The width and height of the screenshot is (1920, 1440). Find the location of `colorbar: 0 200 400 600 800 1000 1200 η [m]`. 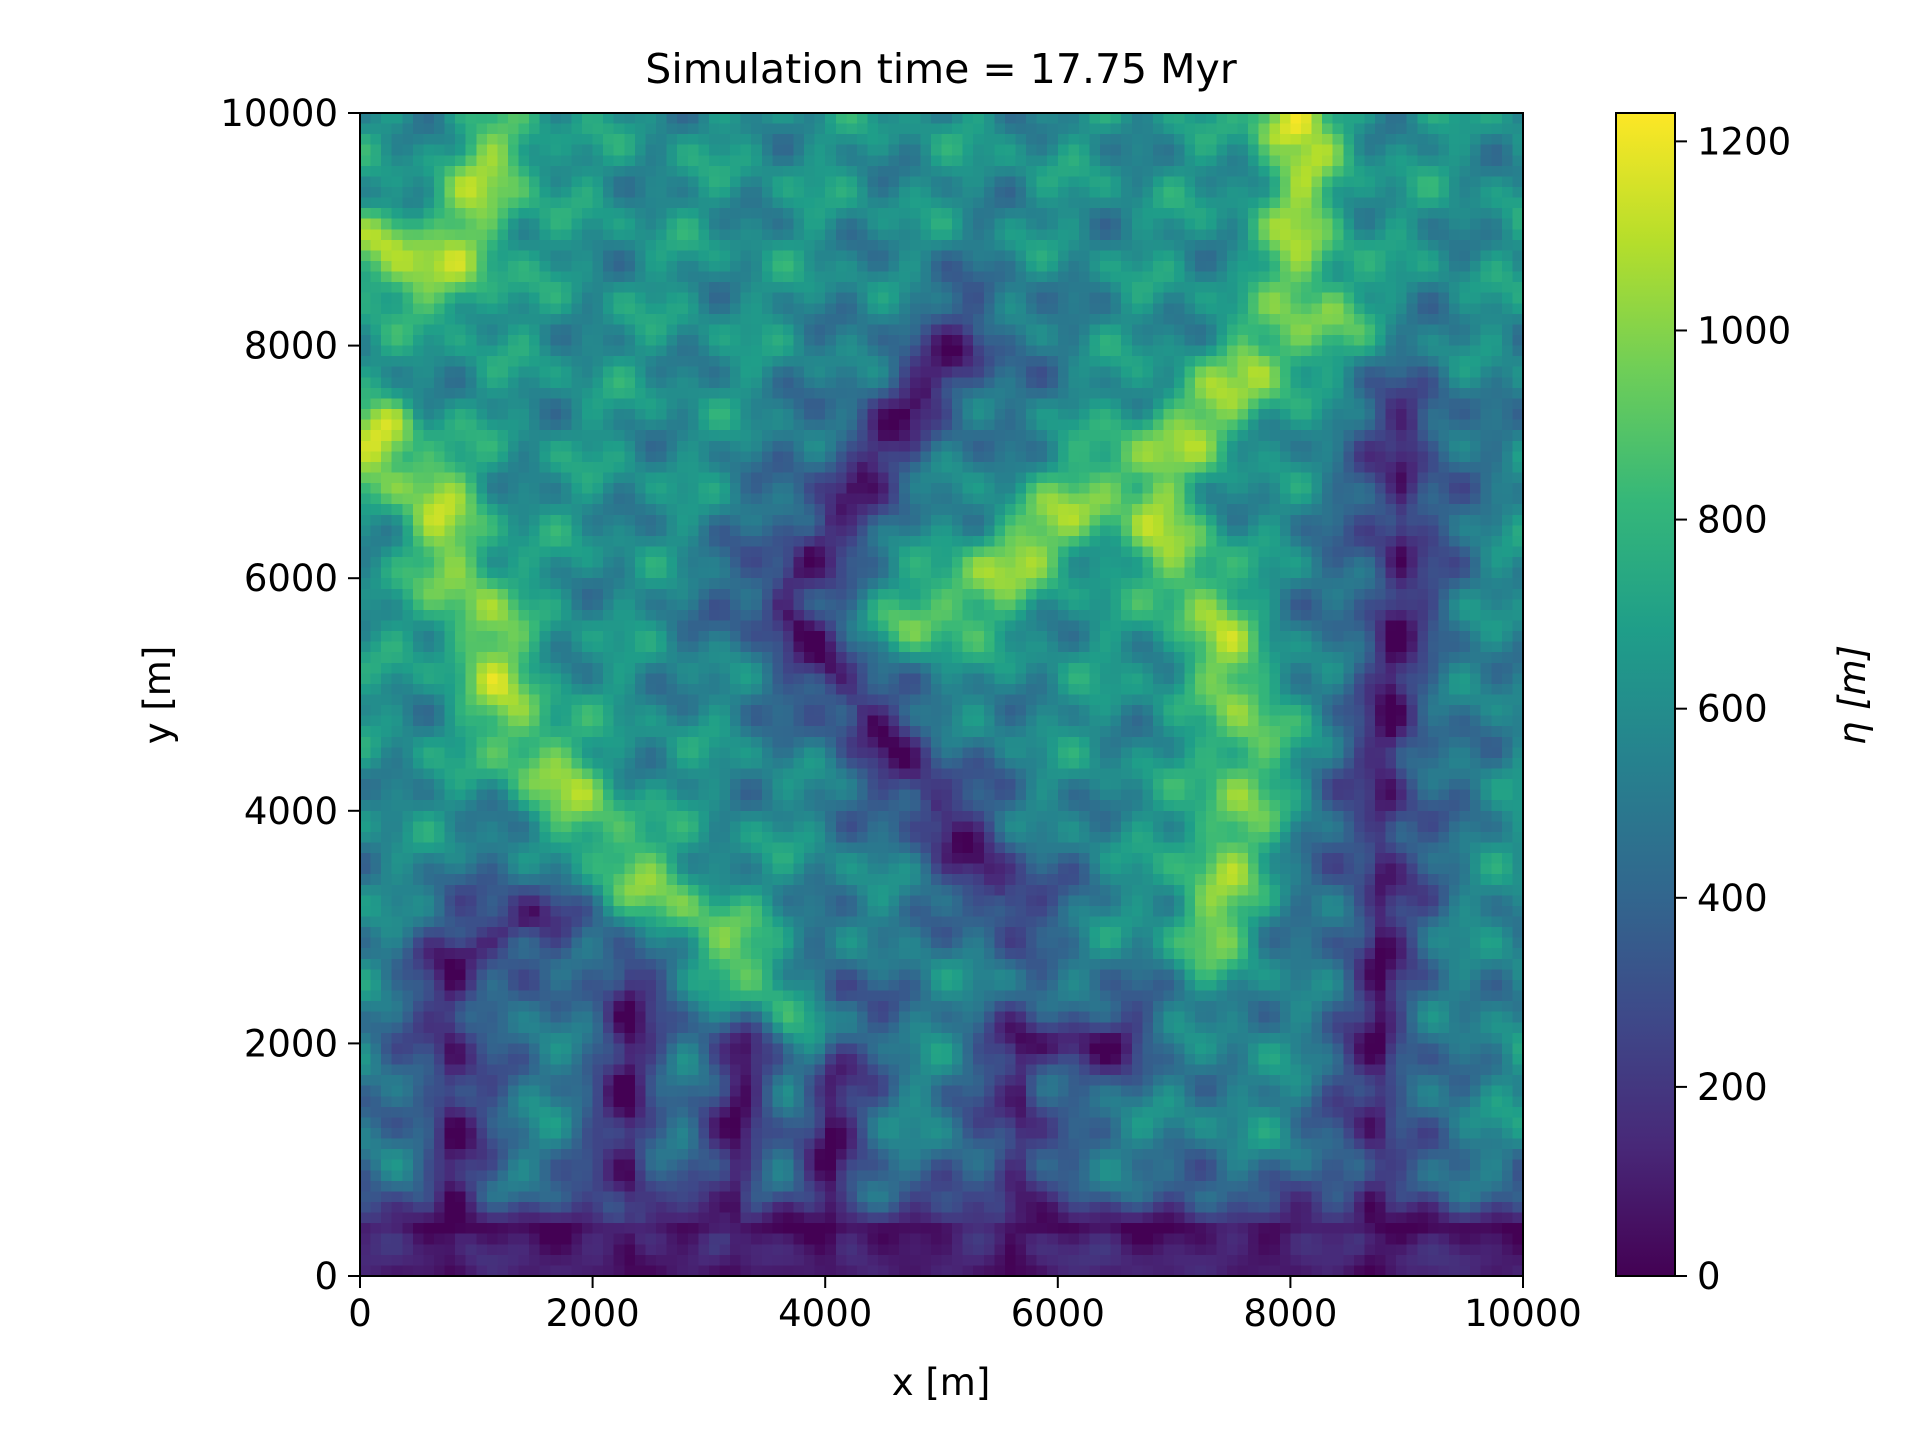

colorbar: 0 200 400 600 800 1000 1200 η [m] is located at coordinates (1744, 705).